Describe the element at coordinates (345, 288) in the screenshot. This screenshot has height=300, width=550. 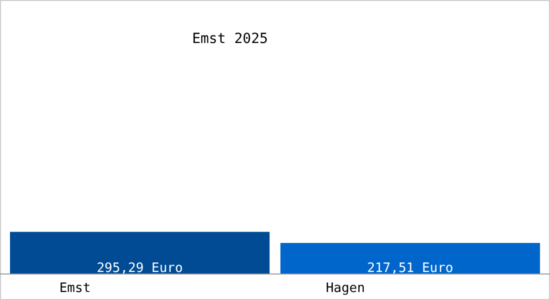
I see `x-tick-label: Hagen` at that location.